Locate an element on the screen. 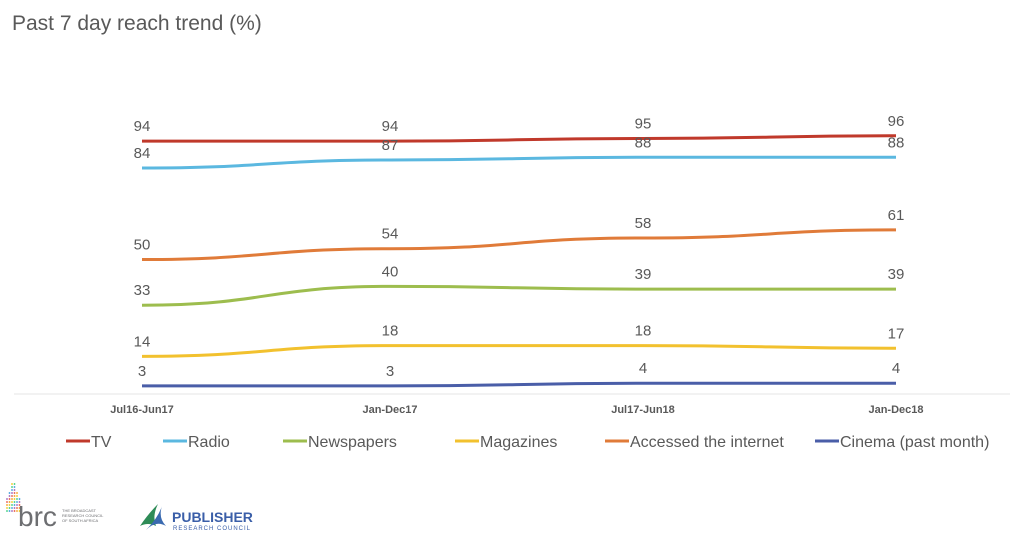  svg-text: THE BROADCAST is located at coordinates (79, 510).